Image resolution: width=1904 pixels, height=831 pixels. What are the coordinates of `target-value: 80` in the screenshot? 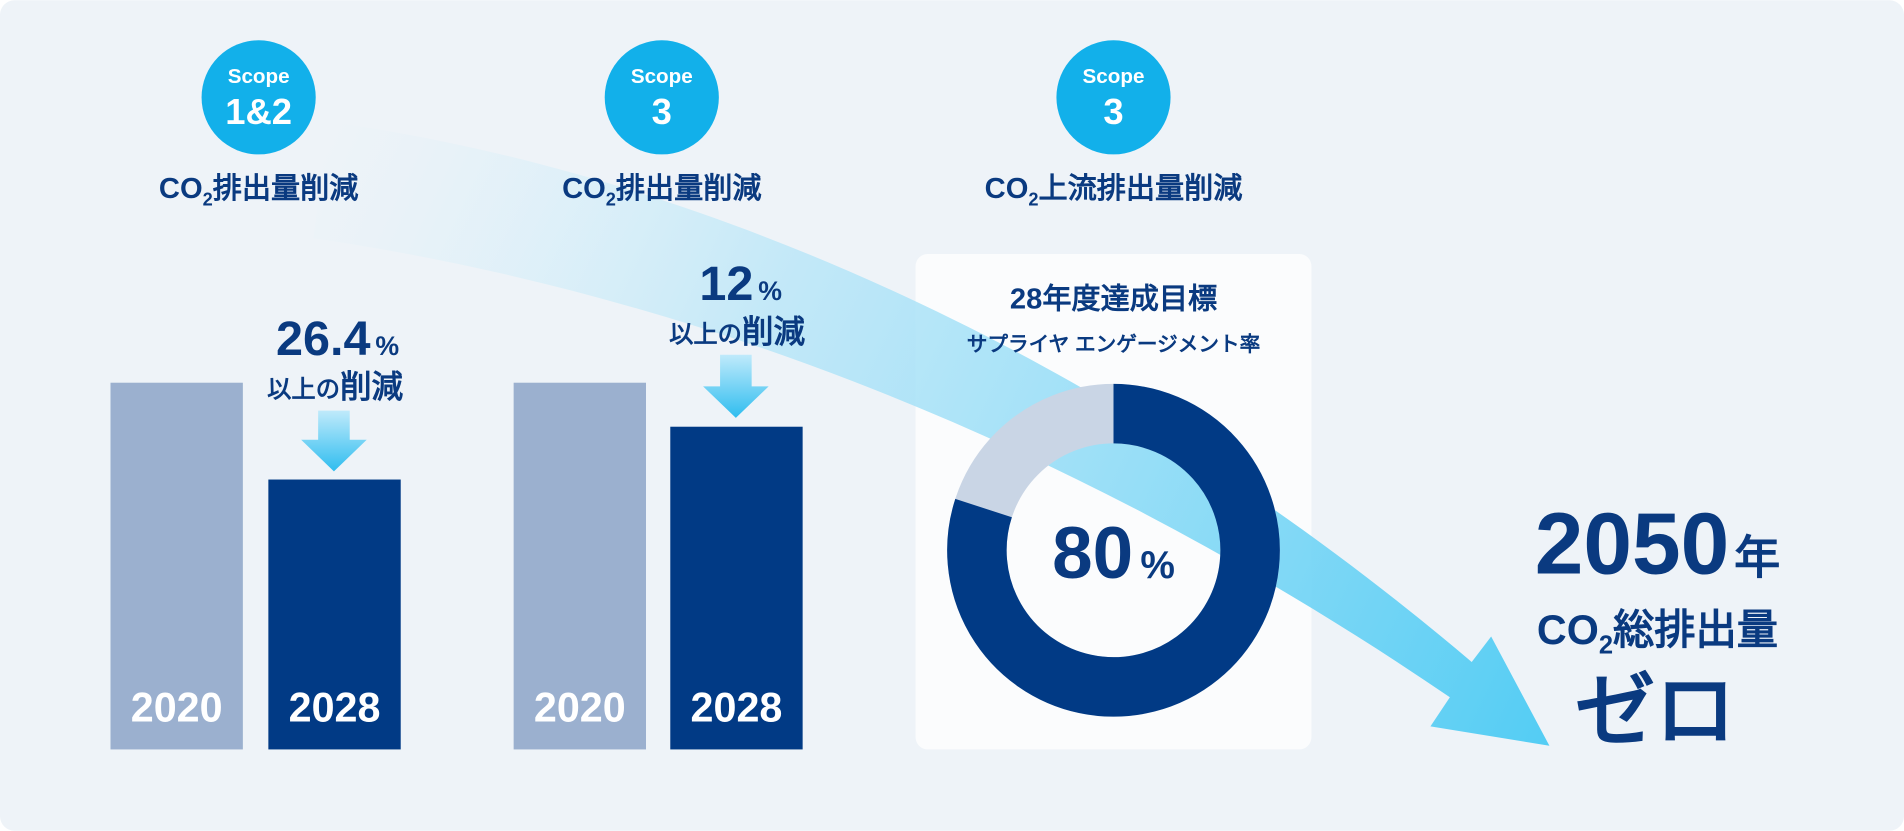 It's located at (1092, 553).